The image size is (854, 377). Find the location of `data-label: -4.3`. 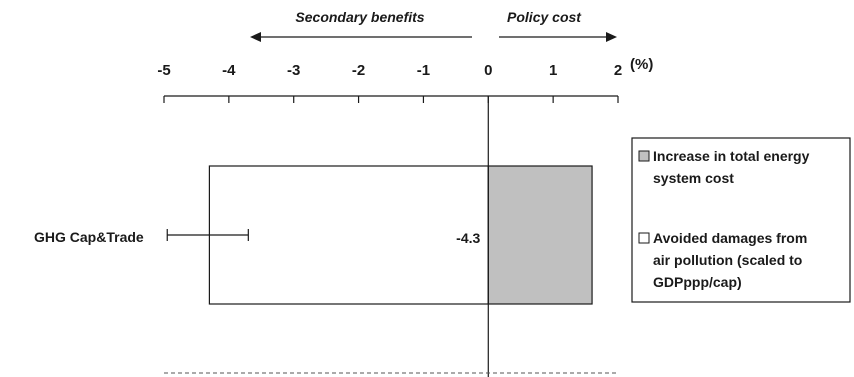

data-label: -4.3 is located at coordinates (468, 238).